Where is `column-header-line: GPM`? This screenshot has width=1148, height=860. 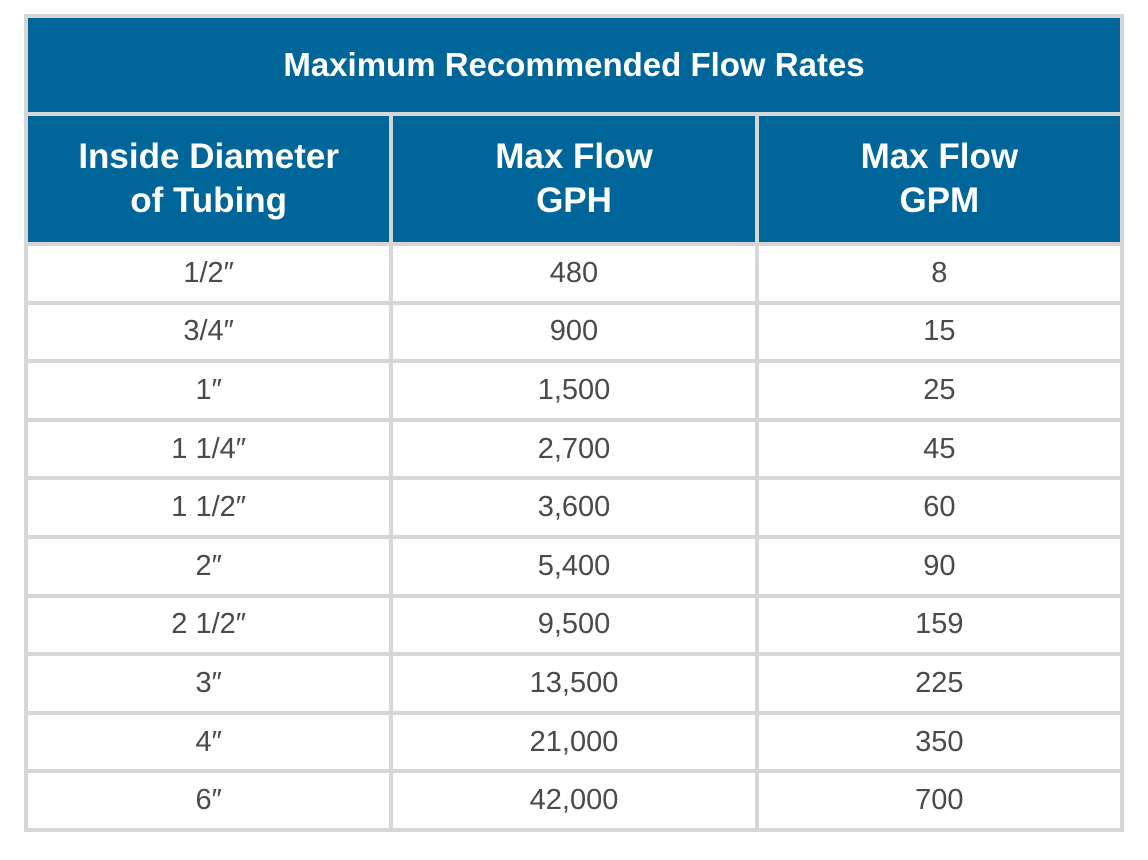 column-header-line: GPM is located at coordinates (939, 200).